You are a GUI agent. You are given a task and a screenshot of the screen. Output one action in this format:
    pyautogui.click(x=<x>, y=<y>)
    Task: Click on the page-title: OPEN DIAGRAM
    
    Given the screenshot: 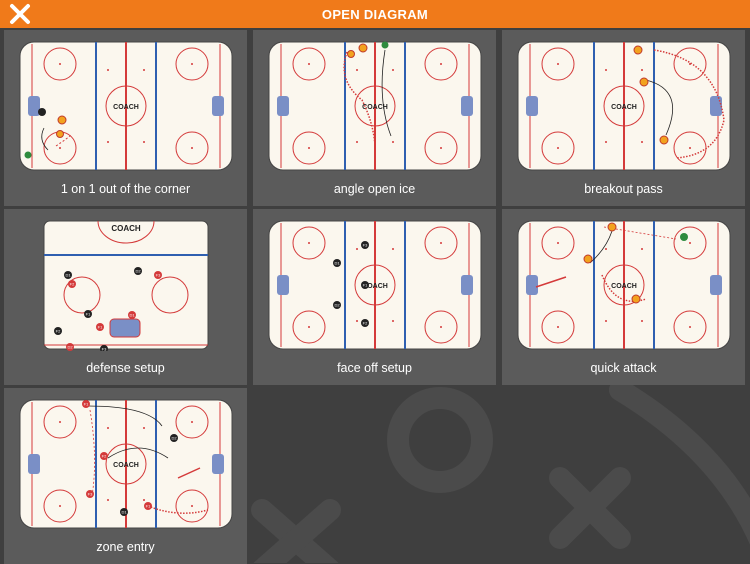 What is the action you would take?
    pyautogui.click(x=375, y=14)
    